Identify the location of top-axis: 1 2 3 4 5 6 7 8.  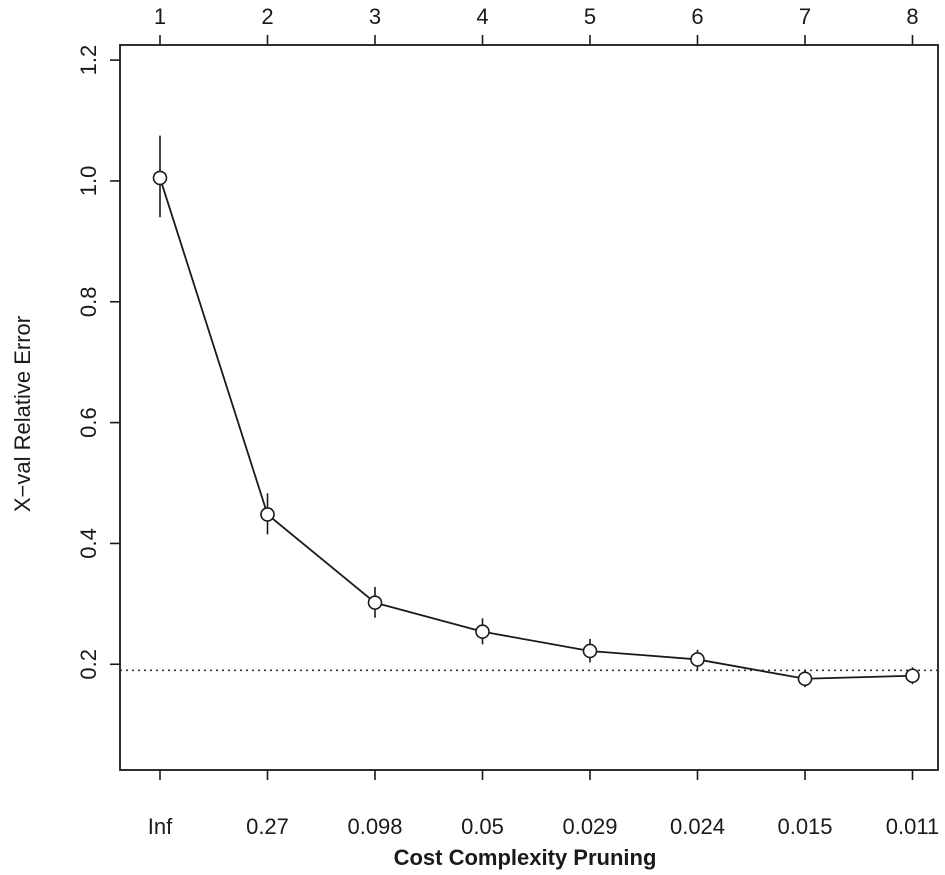
(536, 24).